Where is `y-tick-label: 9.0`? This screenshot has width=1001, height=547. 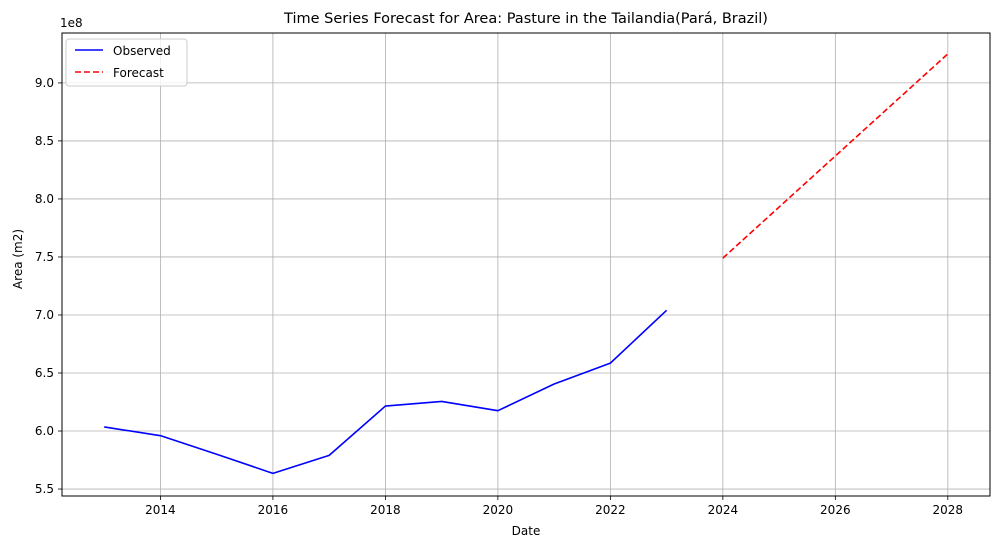 y-tick-label: 9.0 is located at coordinates (44, 83).